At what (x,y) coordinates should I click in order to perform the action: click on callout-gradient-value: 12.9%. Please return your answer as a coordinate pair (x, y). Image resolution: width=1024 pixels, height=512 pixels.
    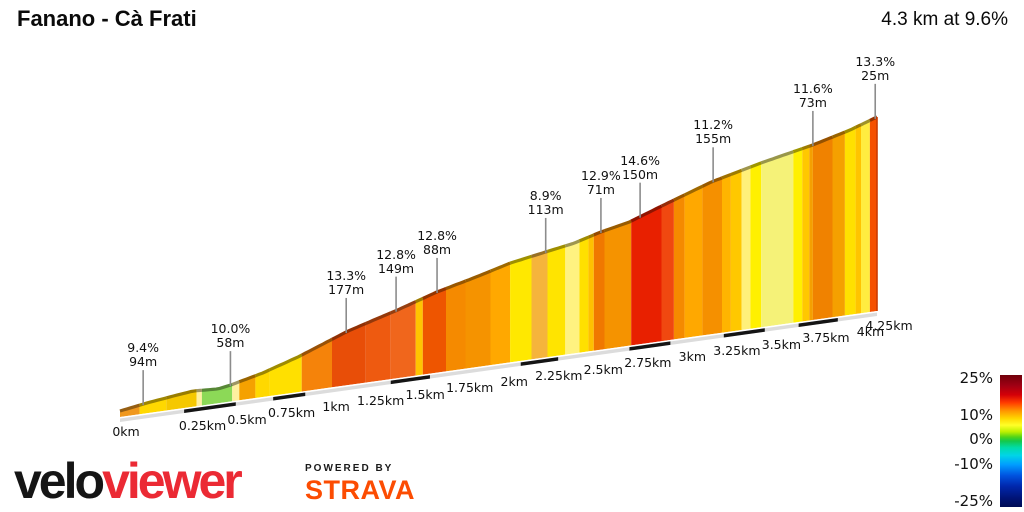
    Looking at the image, I should click on (601, 175).